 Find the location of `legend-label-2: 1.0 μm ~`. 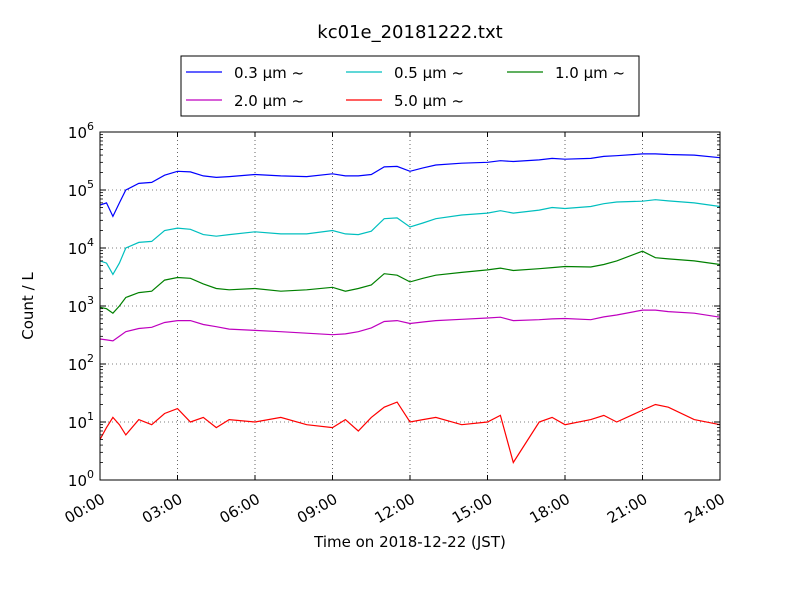

legend-label-2: 1.0 μm ~ is located at coordinates (590, 73).